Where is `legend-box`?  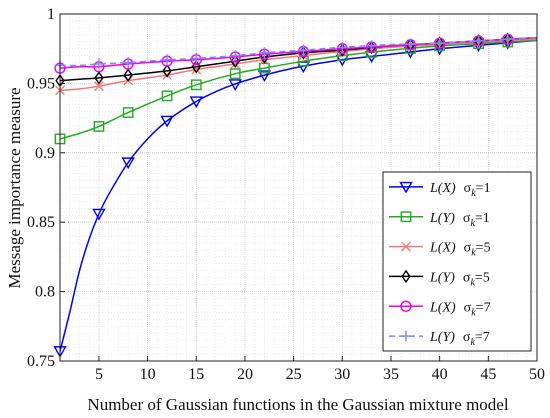
legend-box is located at coordinates (457, 261).